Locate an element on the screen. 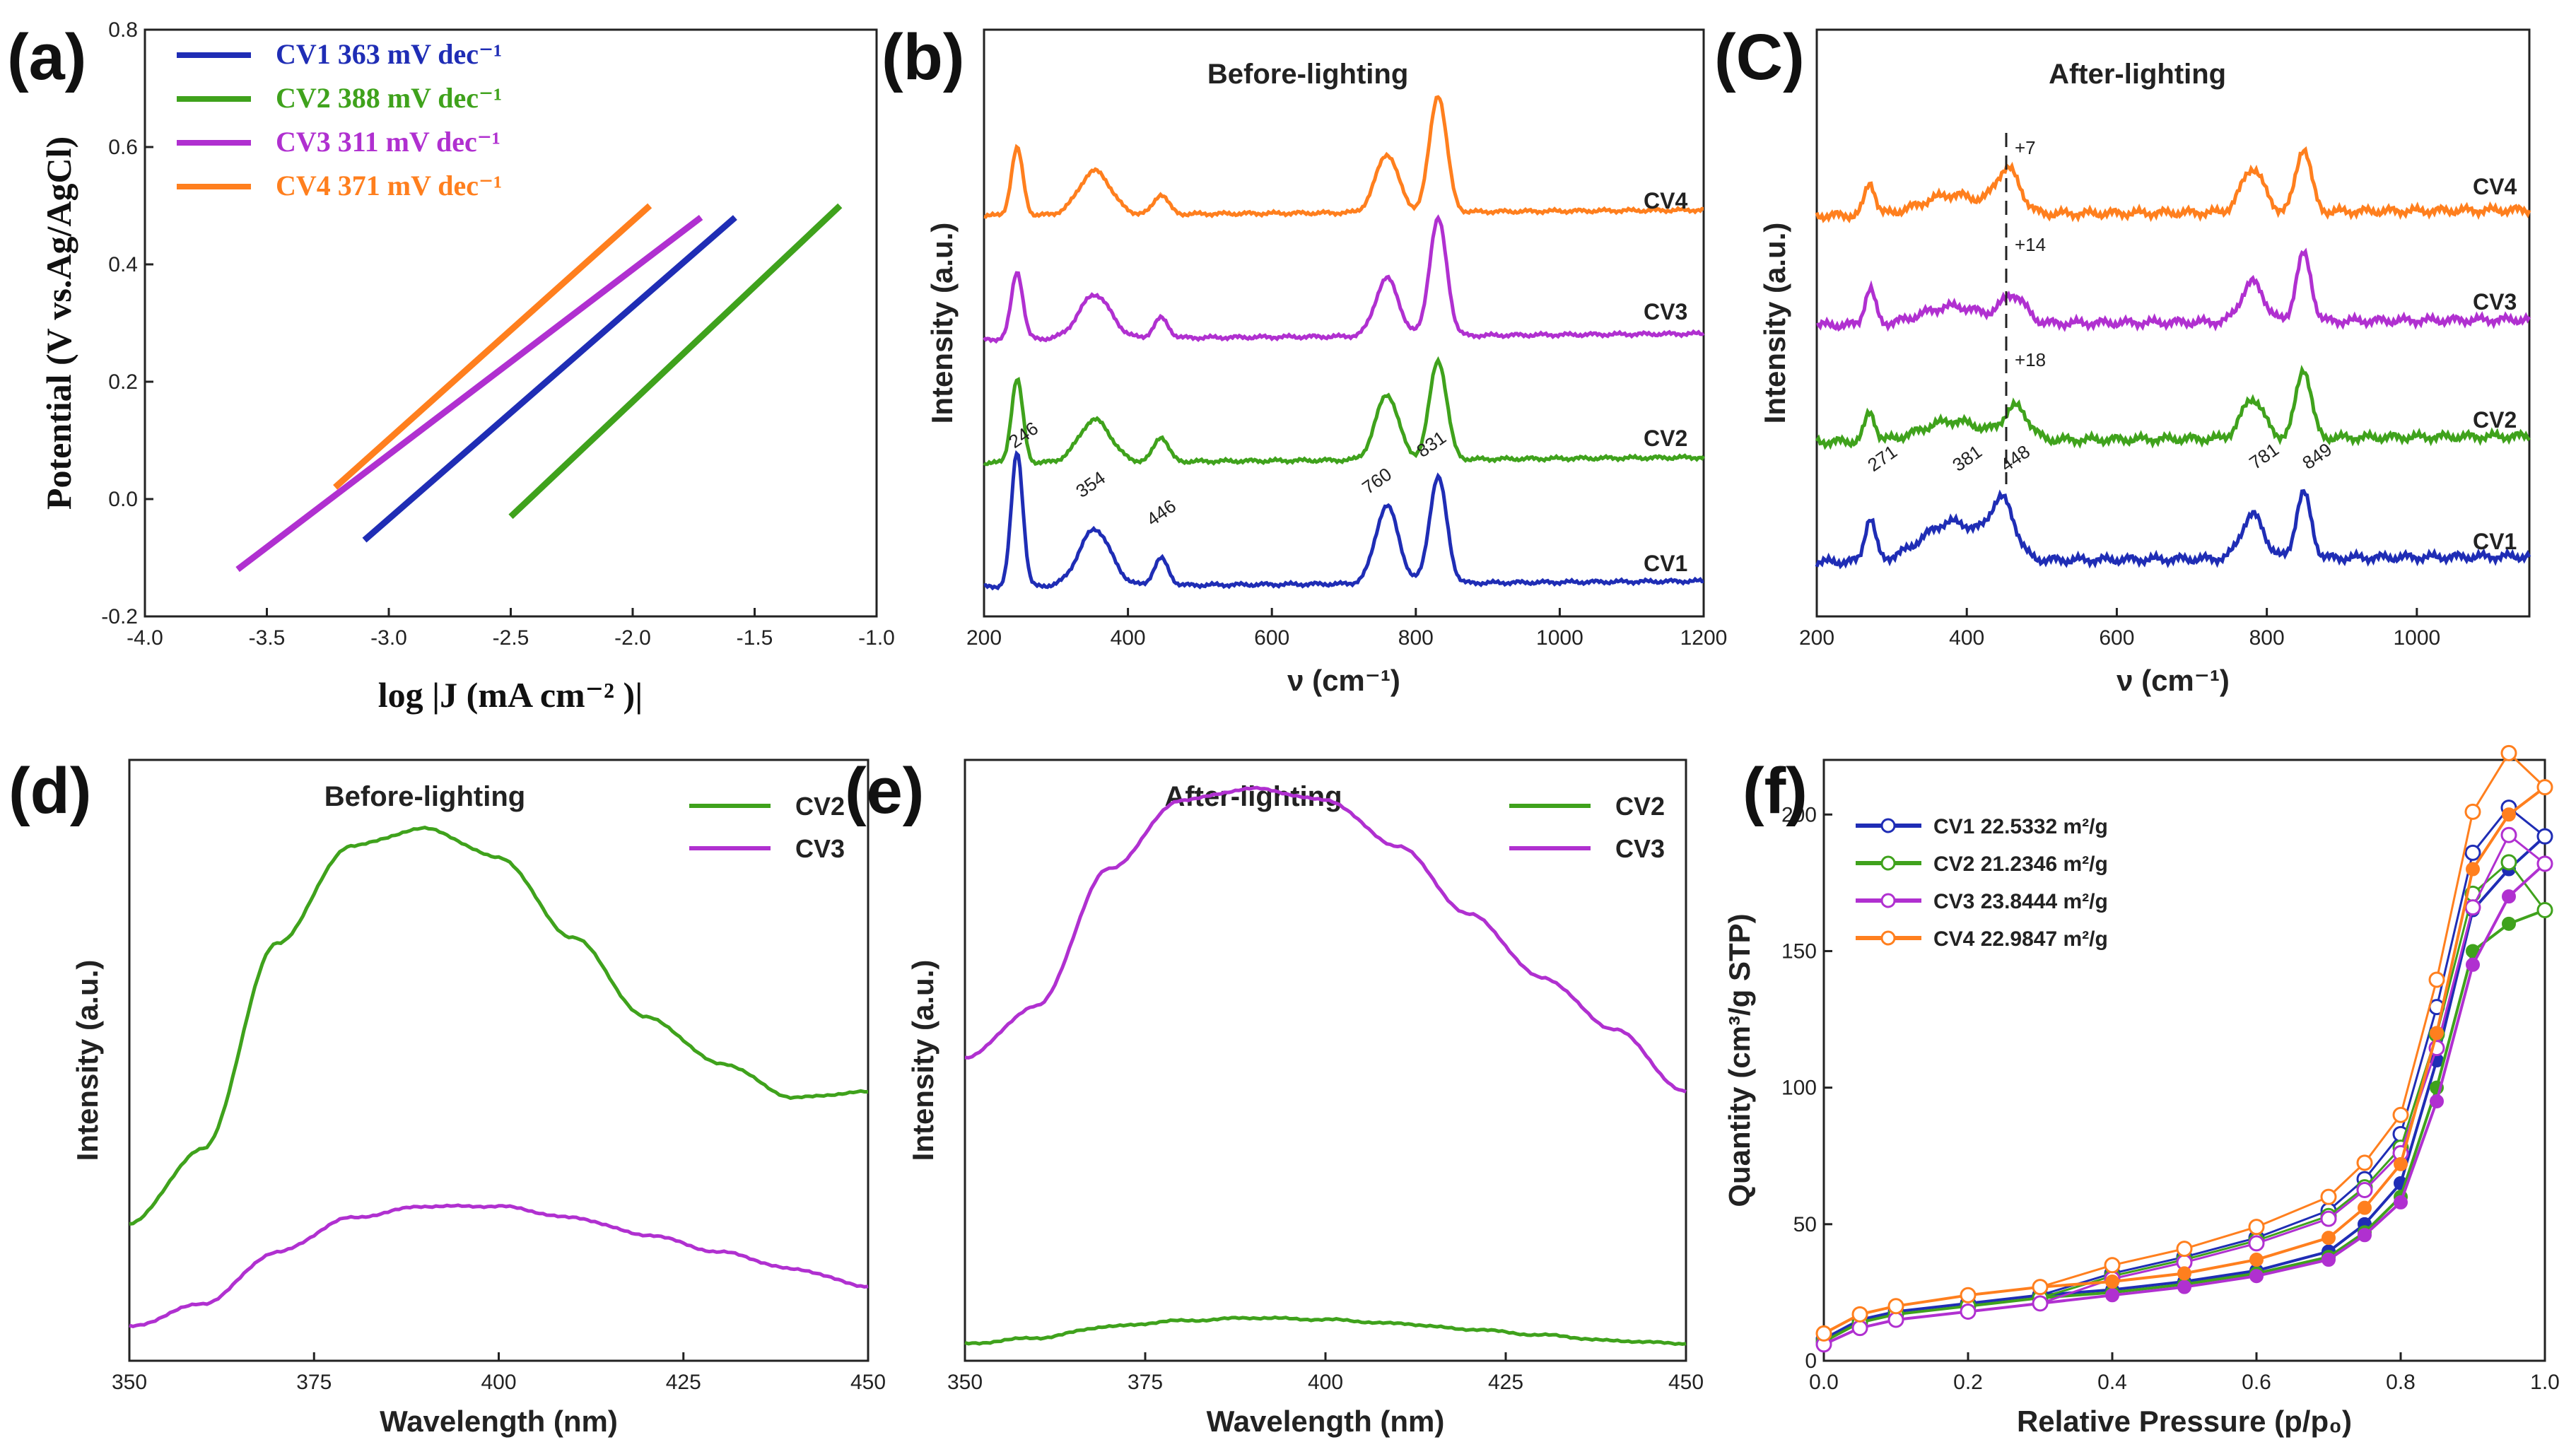 The width and height of the screenshot is (2576, 1447). panel-b-title: Before-lighting is located at coordinates (1308, 74).